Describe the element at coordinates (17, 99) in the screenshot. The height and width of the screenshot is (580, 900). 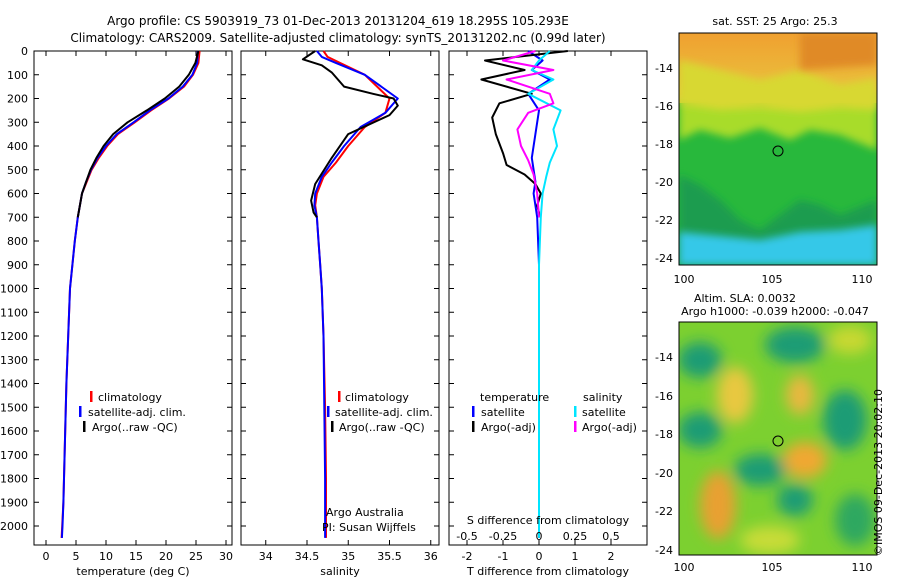
I see `y-tick-label: 200` at that location.